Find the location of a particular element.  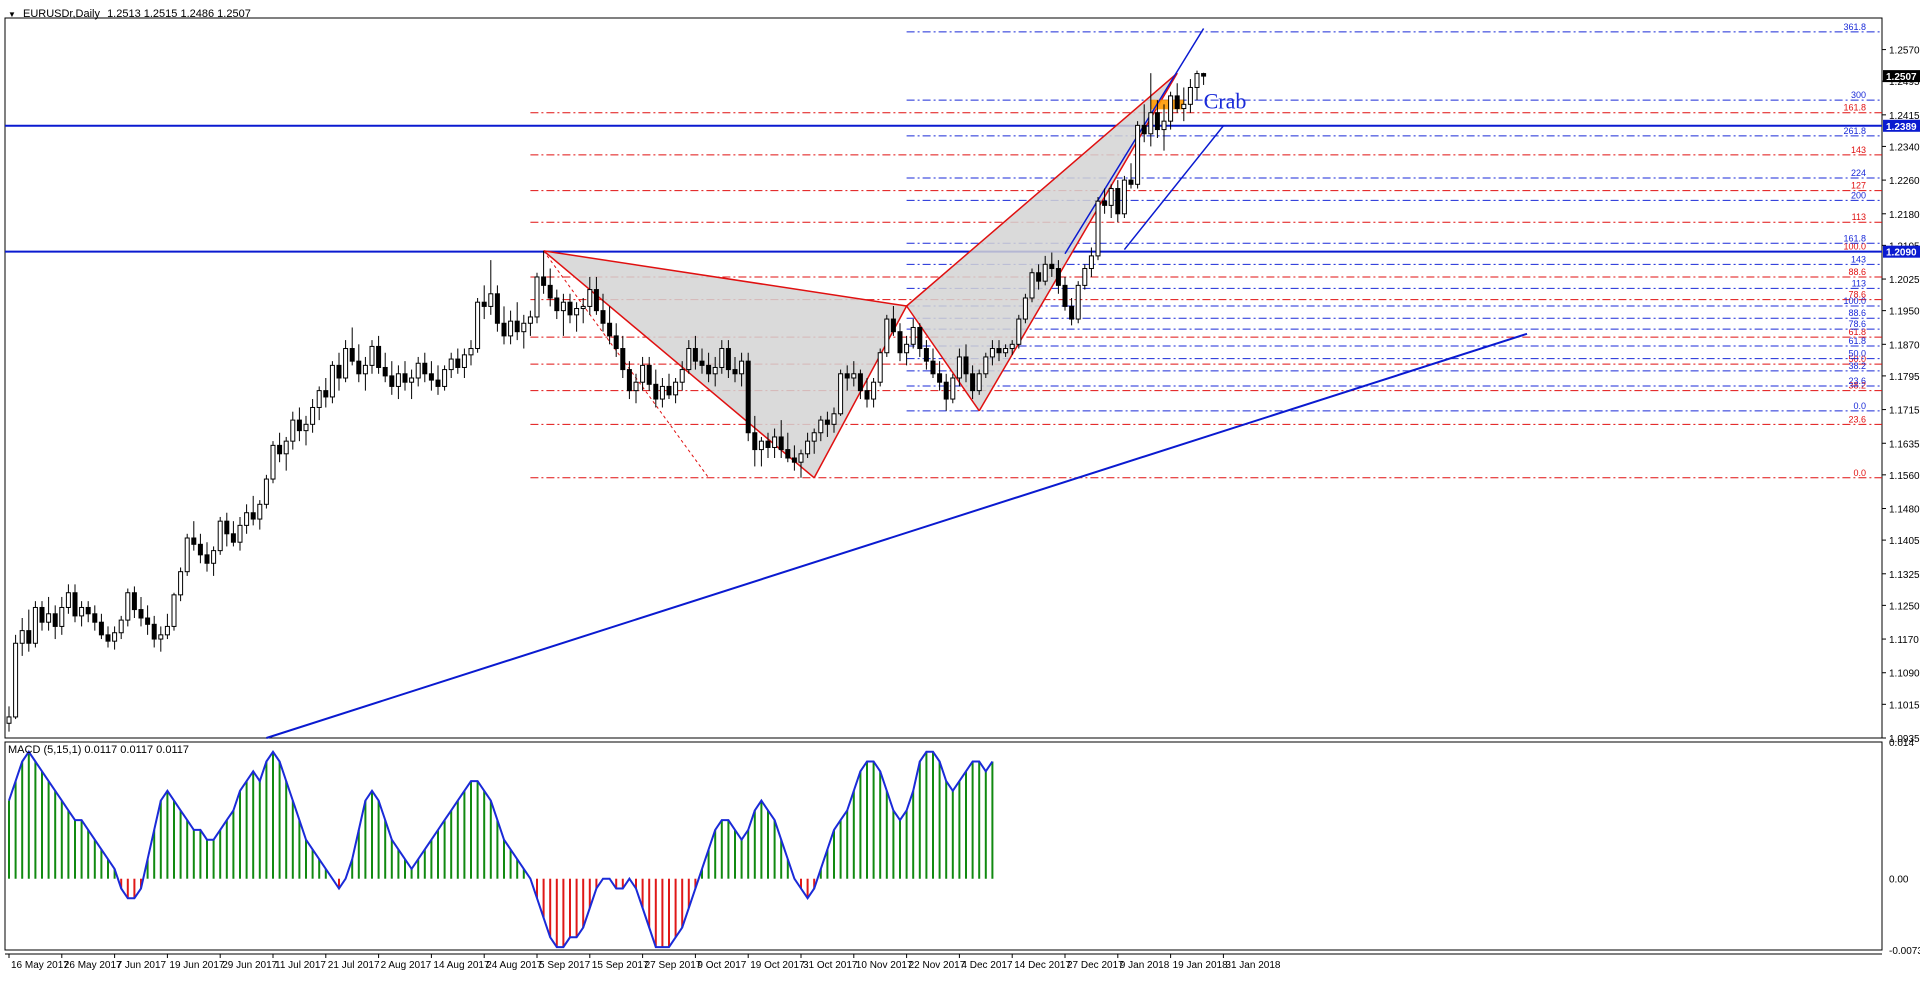

lower-level-tag: 1.2090 is located at coordinates (1901, 253).